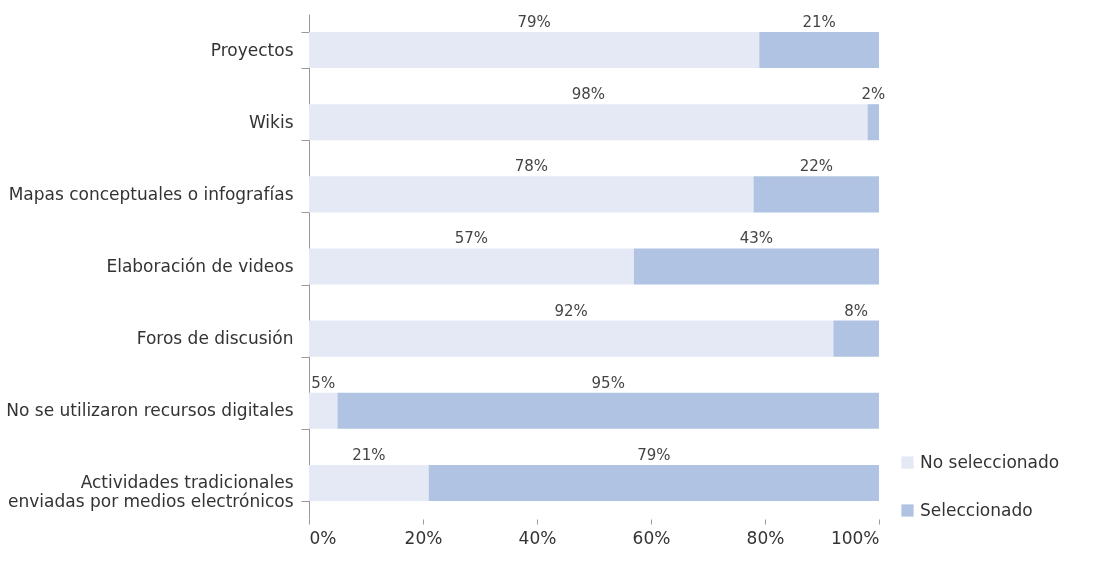 The width and height of the screenshot is (1102, 575). Describe the element at coordinates (151, 492) in the screenshot. I see `y-tick-label: Actividades tradicionales enviadas por medios electrónicos` at that location.